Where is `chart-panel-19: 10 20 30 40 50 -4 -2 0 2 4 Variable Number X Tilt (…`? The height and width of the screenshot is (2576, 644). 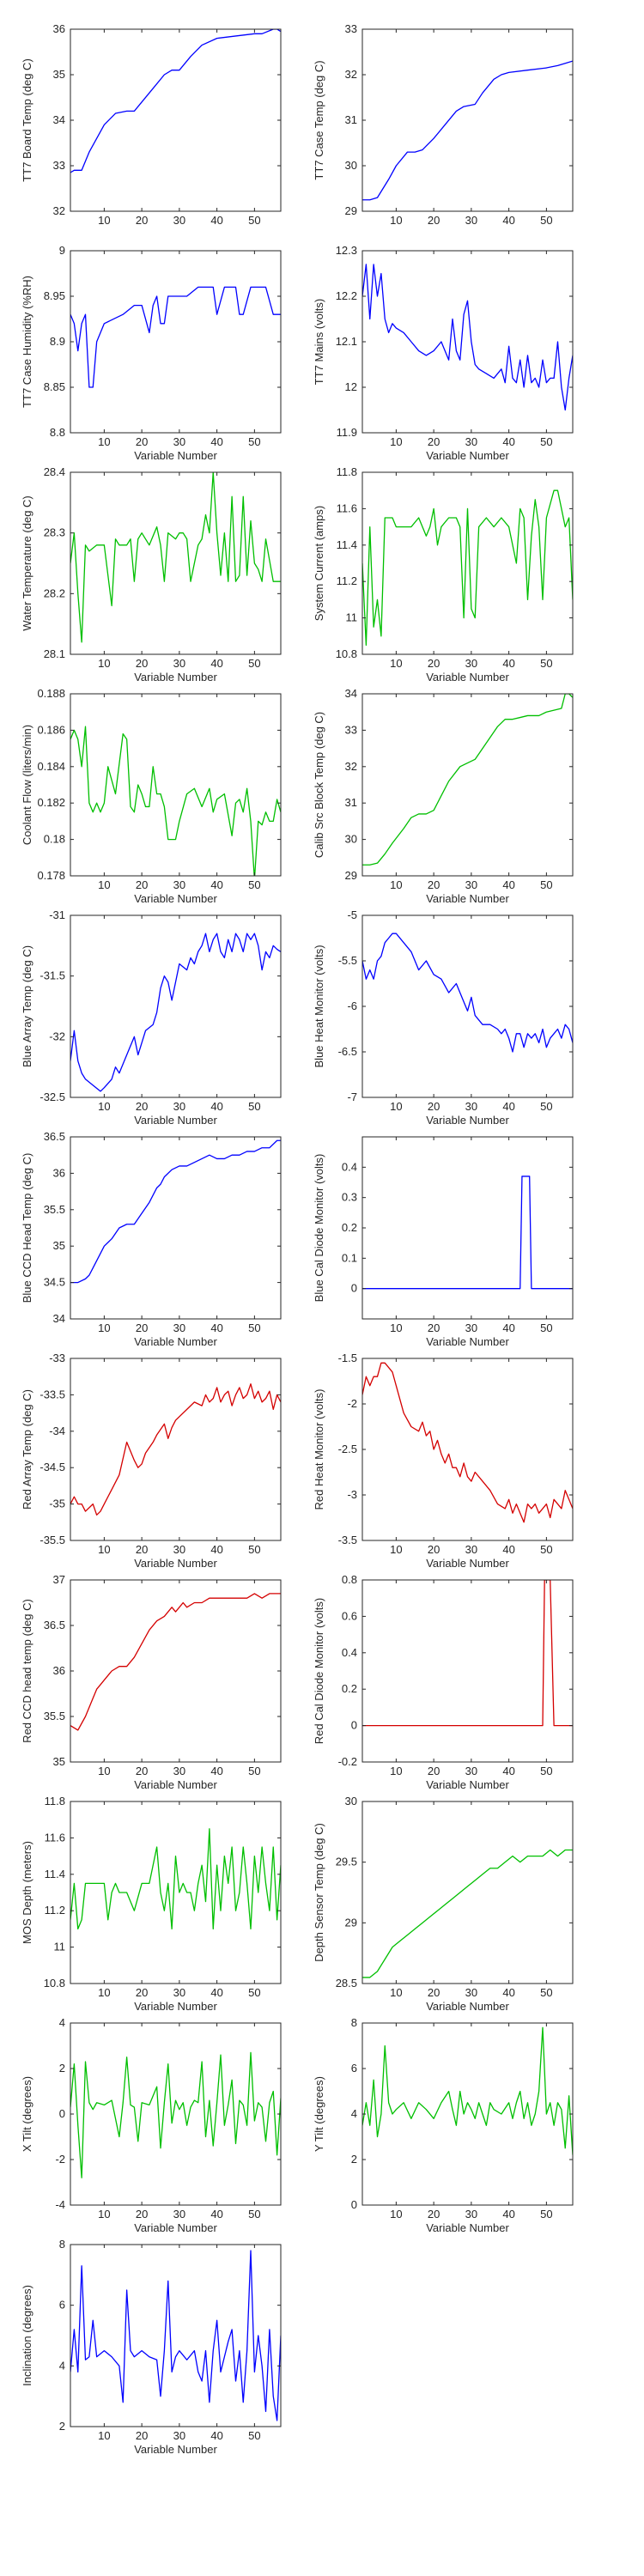 chart-panel-19: 10 20 30 40 50 -4 -2 0 2 4 Variable Number X Tilt (… is located at coordinates (151, 2125).